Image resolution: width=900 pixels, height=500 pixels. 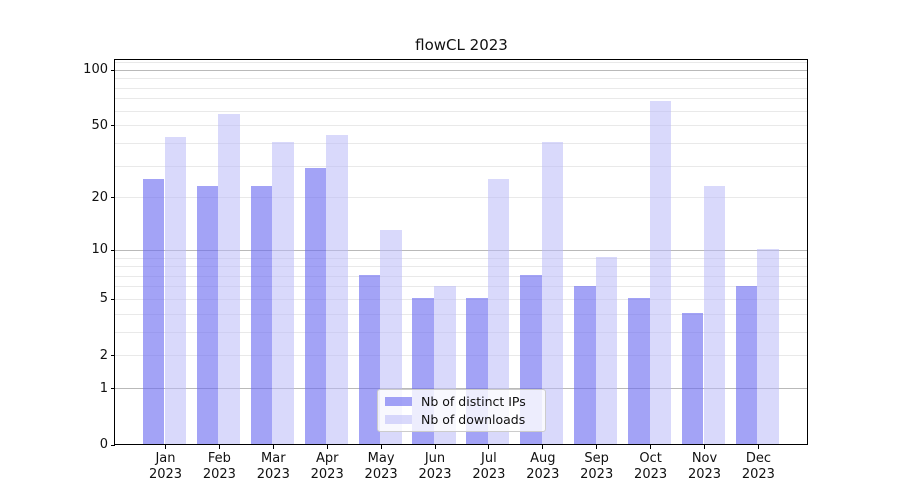 I want to click on x-tick-label-apr: Apr 2023, so click(x=327, y=466).